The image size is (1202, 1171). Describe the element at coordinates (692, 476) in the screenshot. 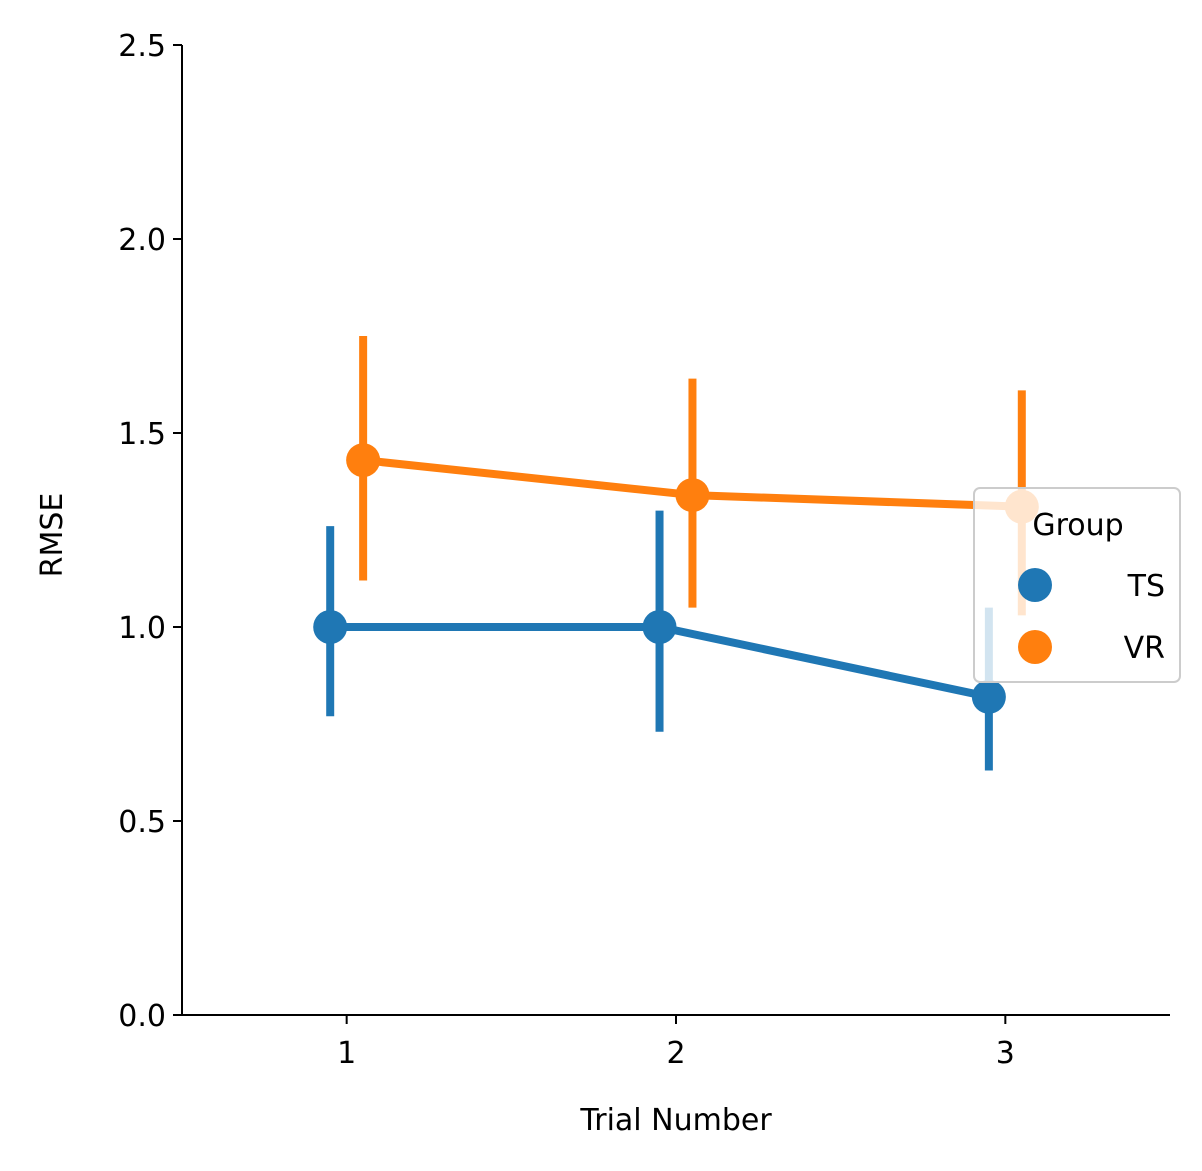

I see `series-vr` at that location.